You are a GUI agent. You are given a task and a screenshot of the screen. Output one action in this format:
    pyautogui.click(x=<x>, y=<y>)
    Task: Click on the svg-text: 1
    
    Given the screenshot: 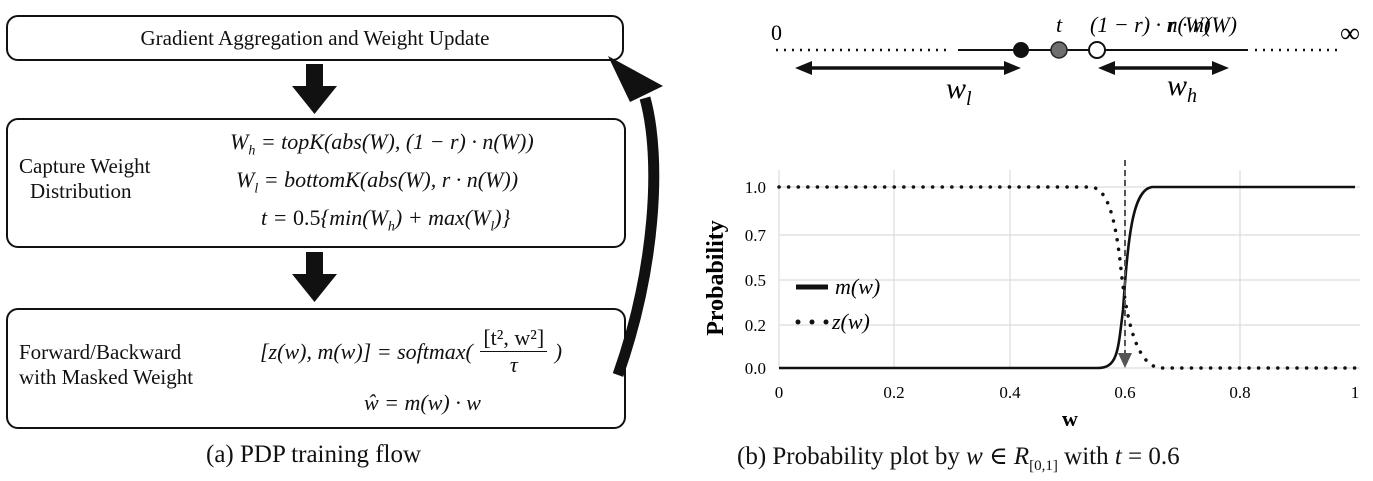 What is the action you would take?
    pyautogui.click(x=1355, y=392)
    